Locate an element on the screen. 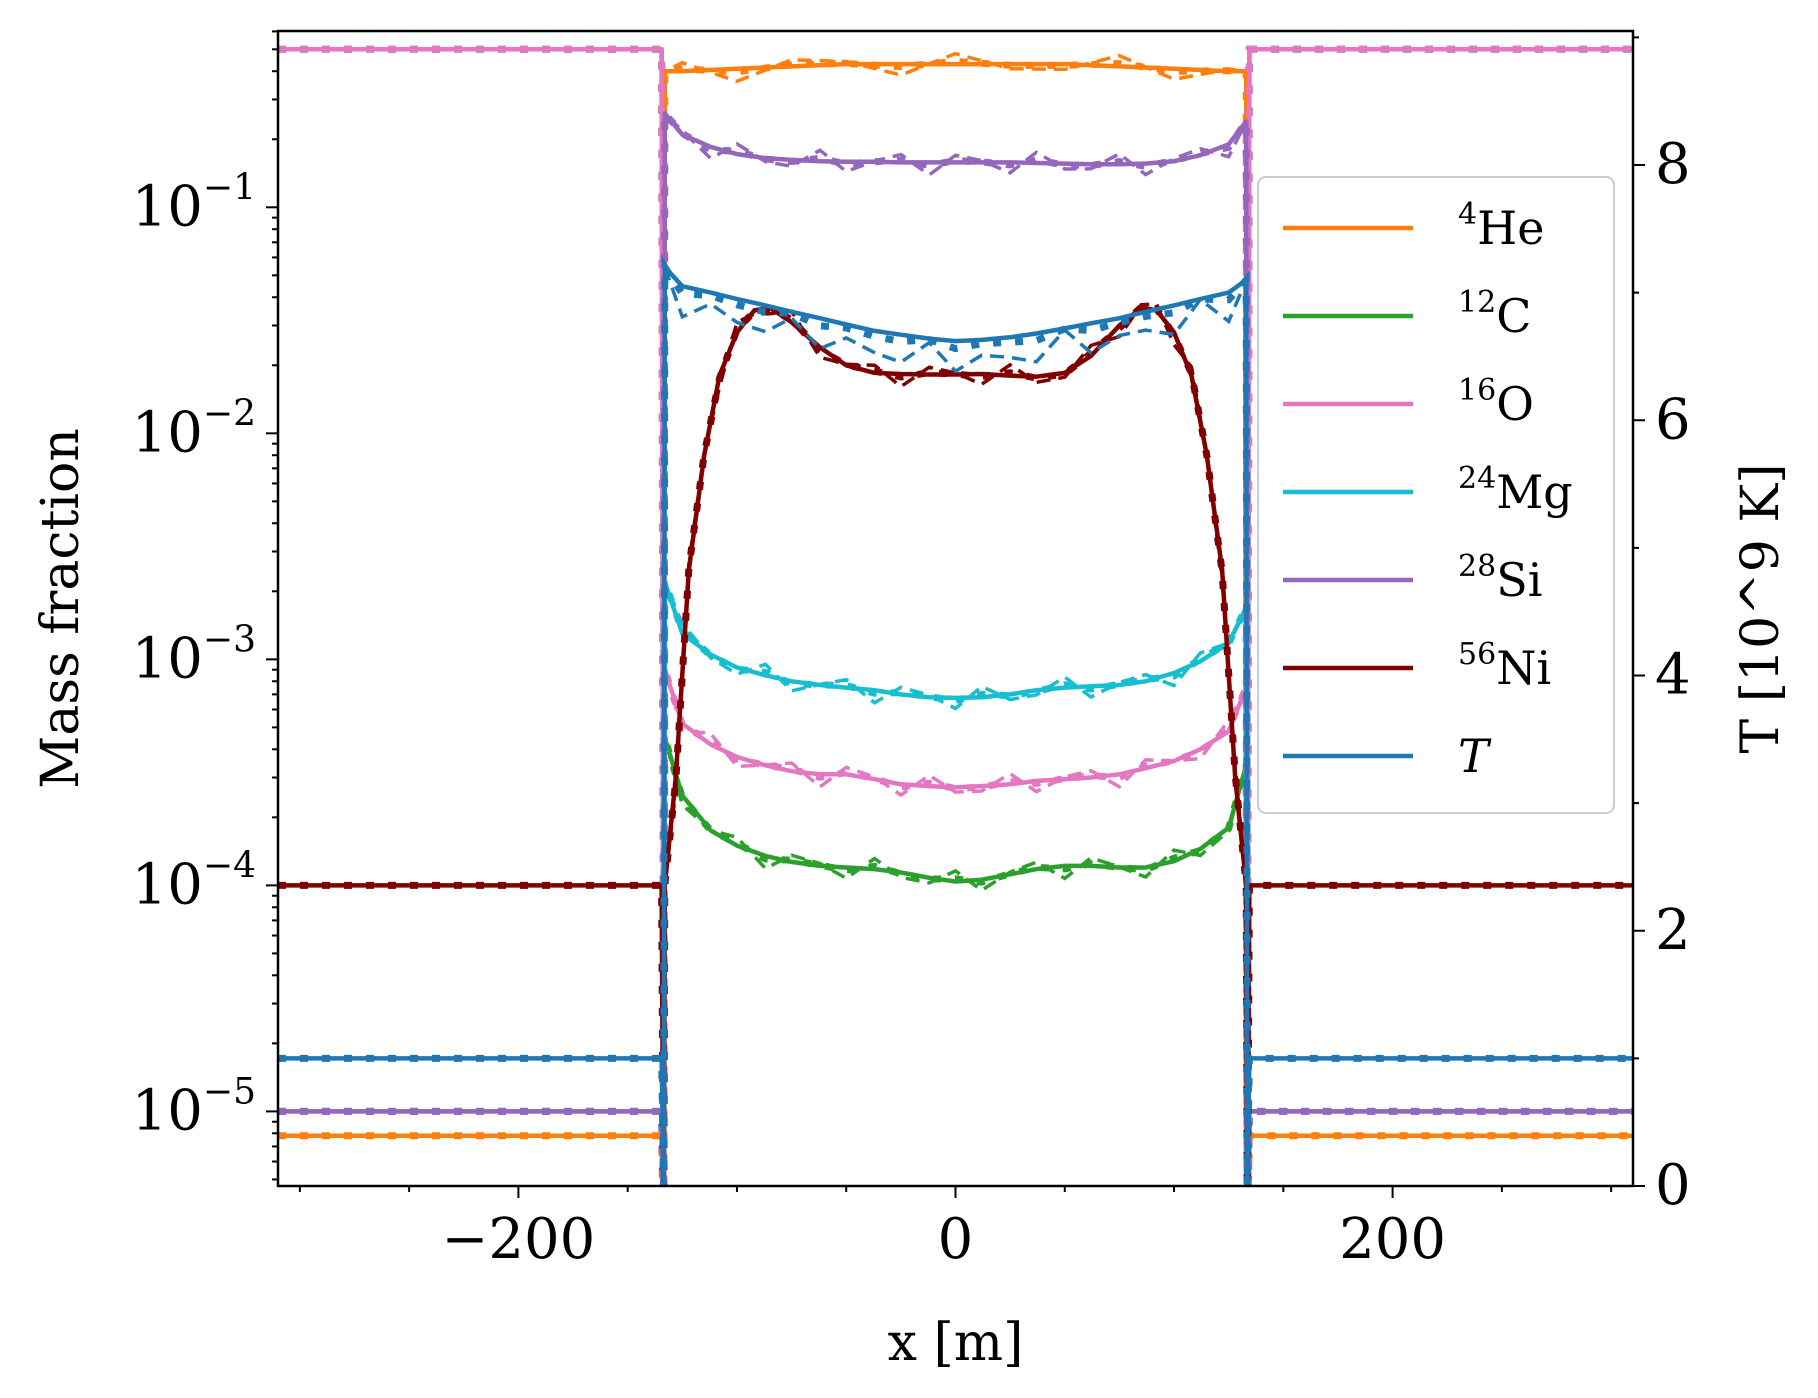 The height and width of the screenshot is (1398, 1818). x-axis-label: x [m] is located at coordinates (956, 1343).